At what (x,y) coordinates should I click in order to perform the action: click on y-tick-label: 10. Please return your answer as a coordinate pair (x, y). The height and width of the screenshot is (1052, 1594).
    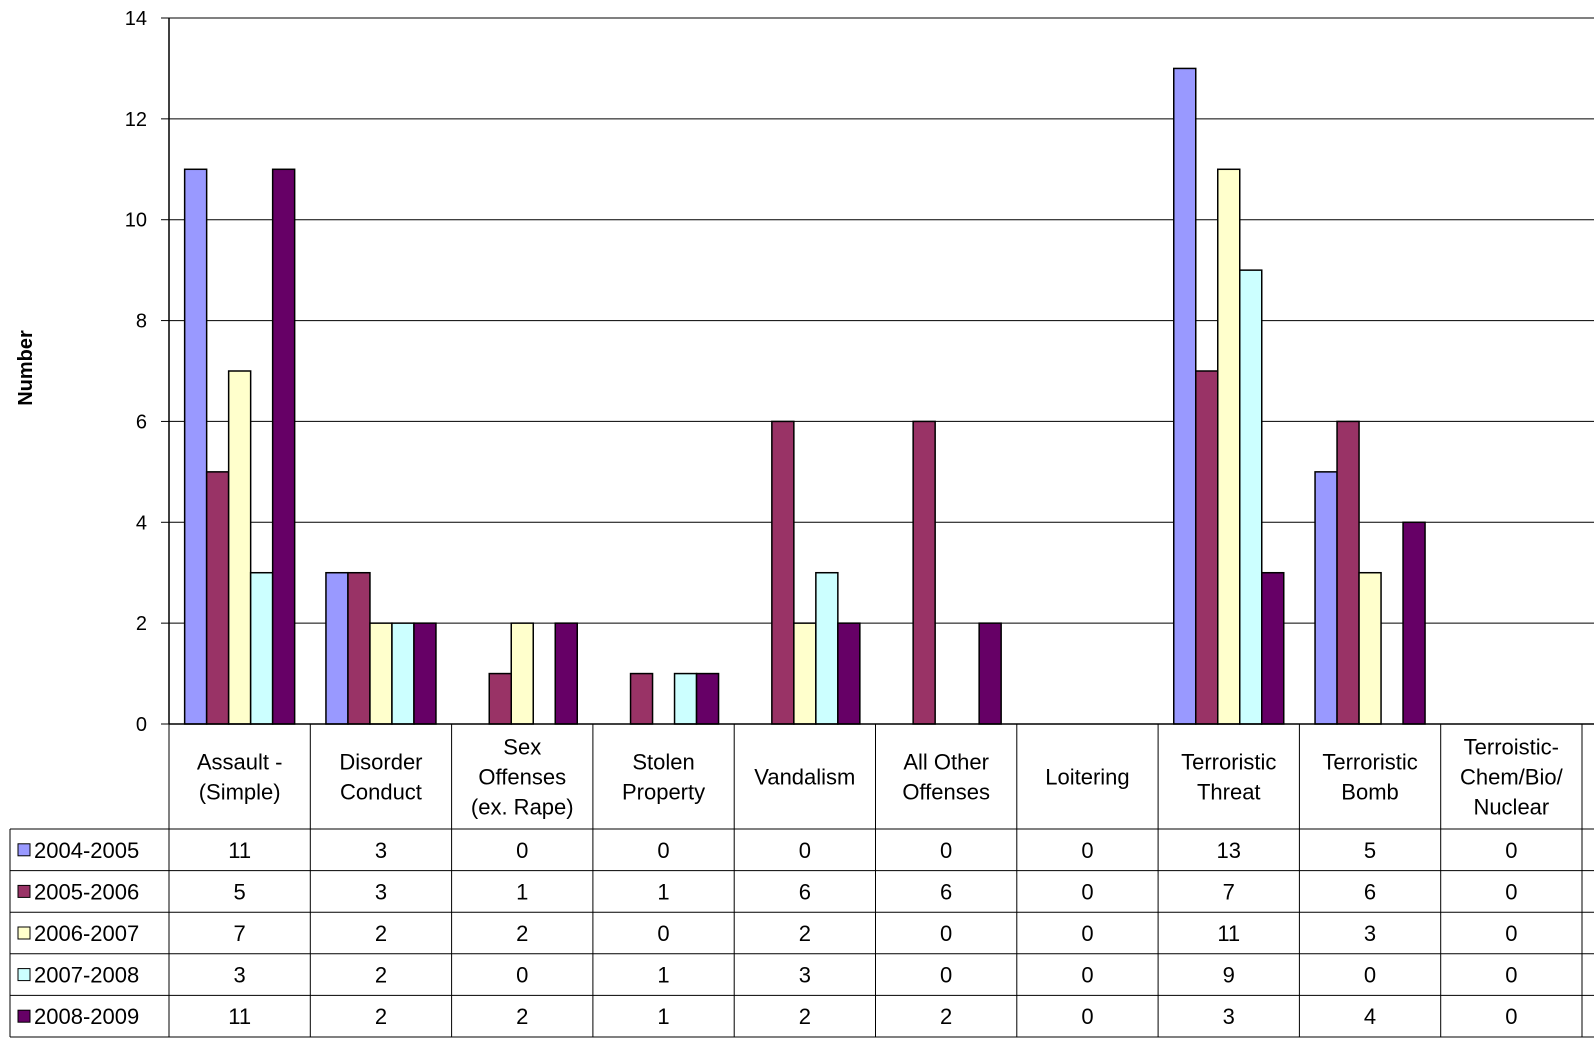
    Looking at the image, I should click on (136, 221).